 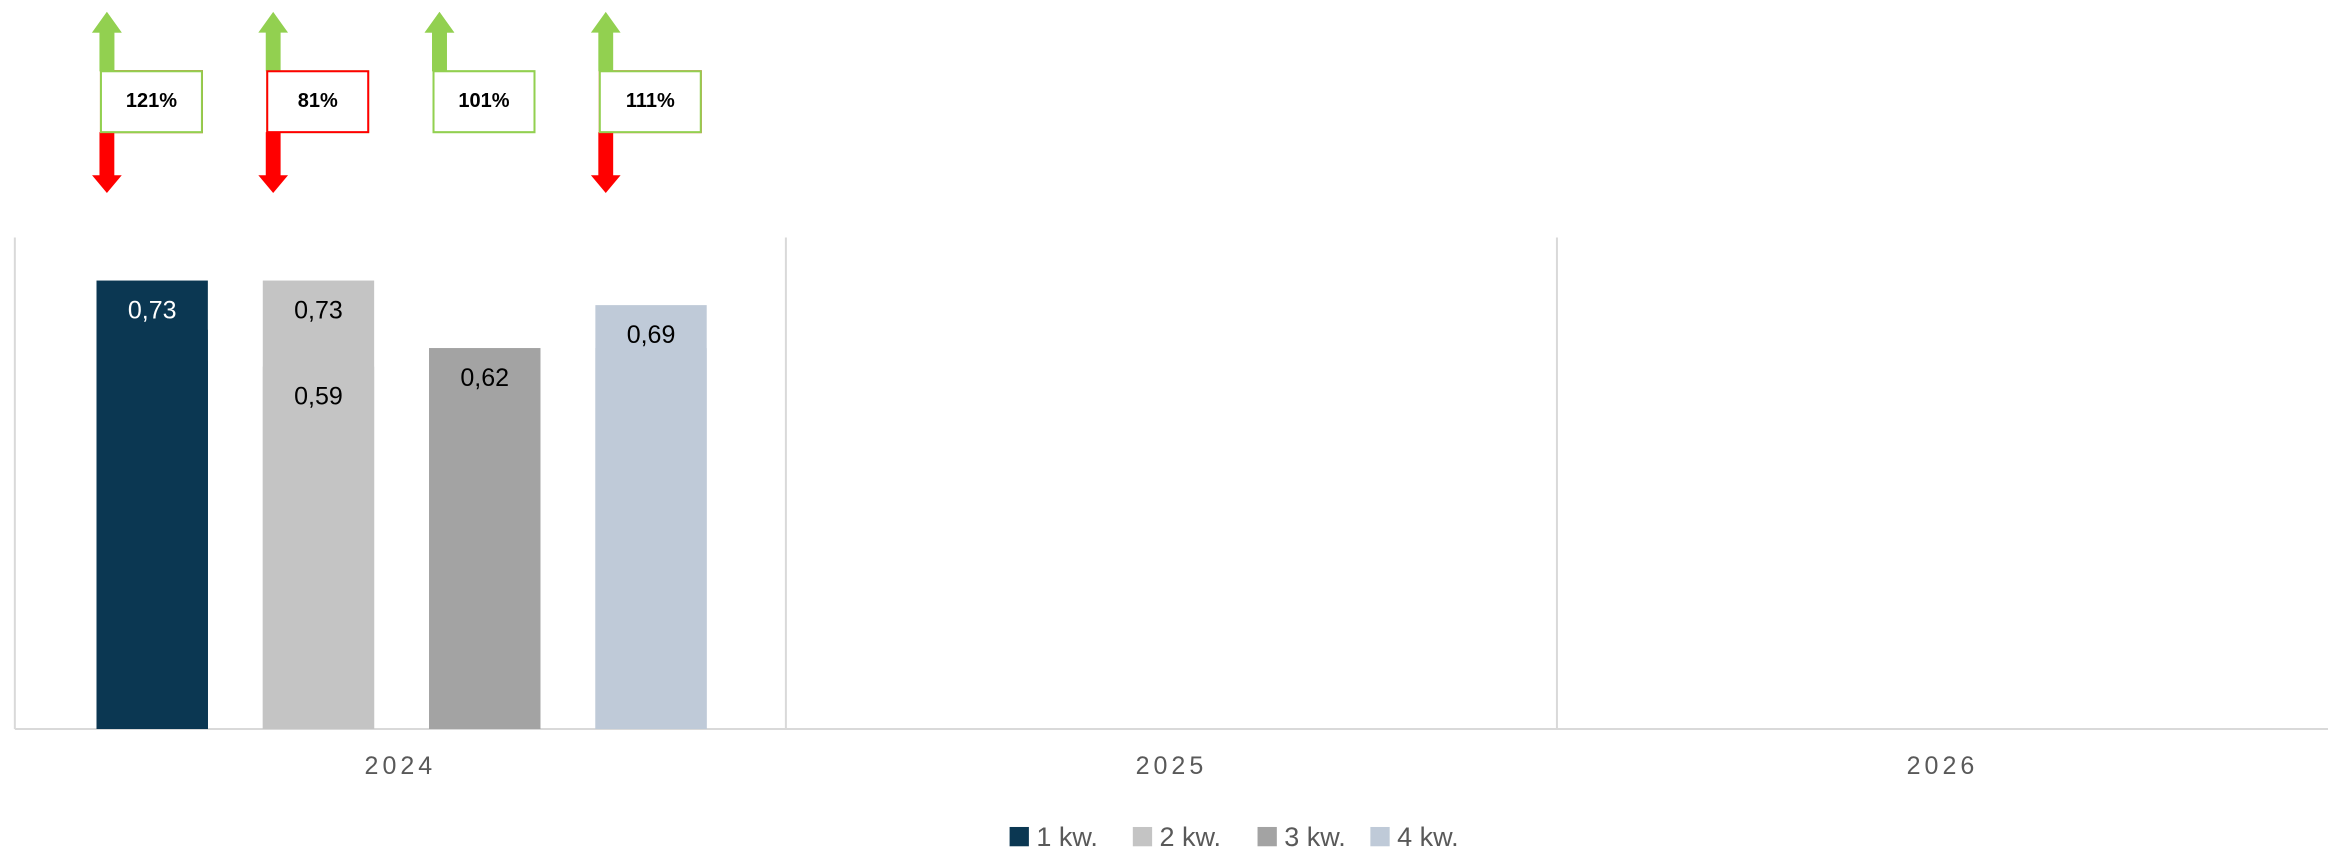 I want to click on annotation-label: 81%, so click(x=318, y=101).